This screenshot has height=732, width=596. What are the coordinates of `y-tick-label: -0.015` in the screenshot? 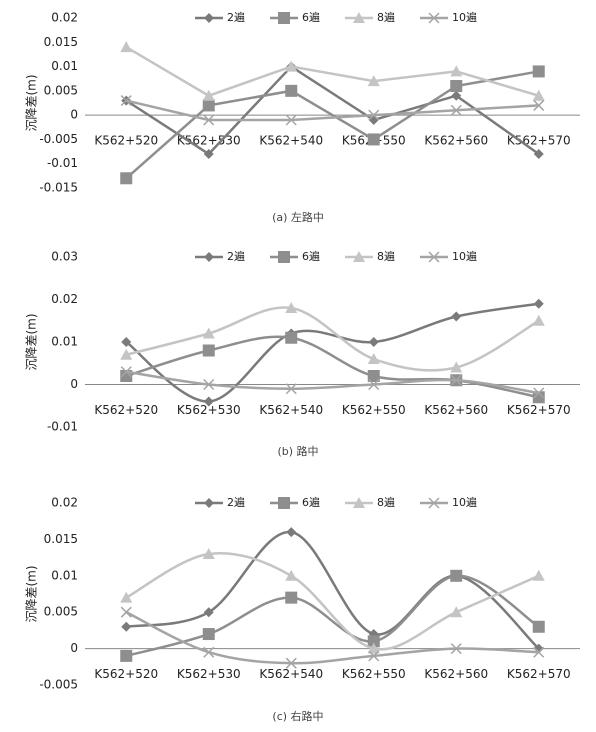 It's located at (58, 188).